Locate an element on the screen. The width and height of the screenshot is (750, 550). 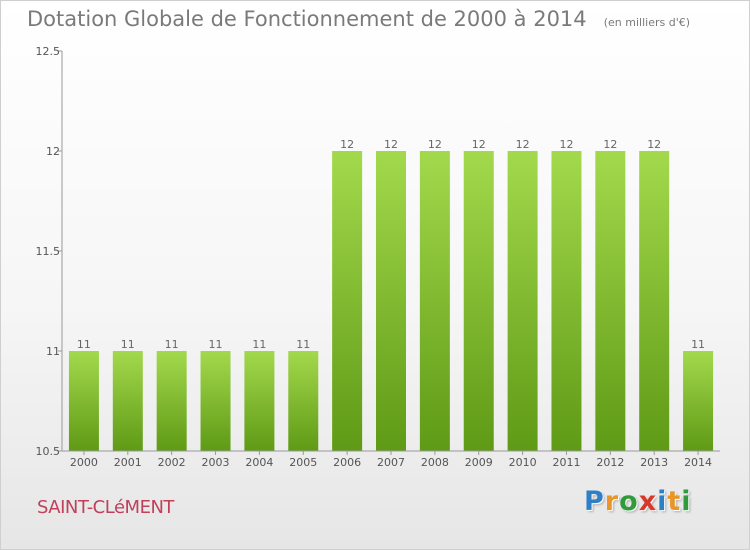
y-tick-label: 12.5 is located at coordinates (48, 51).